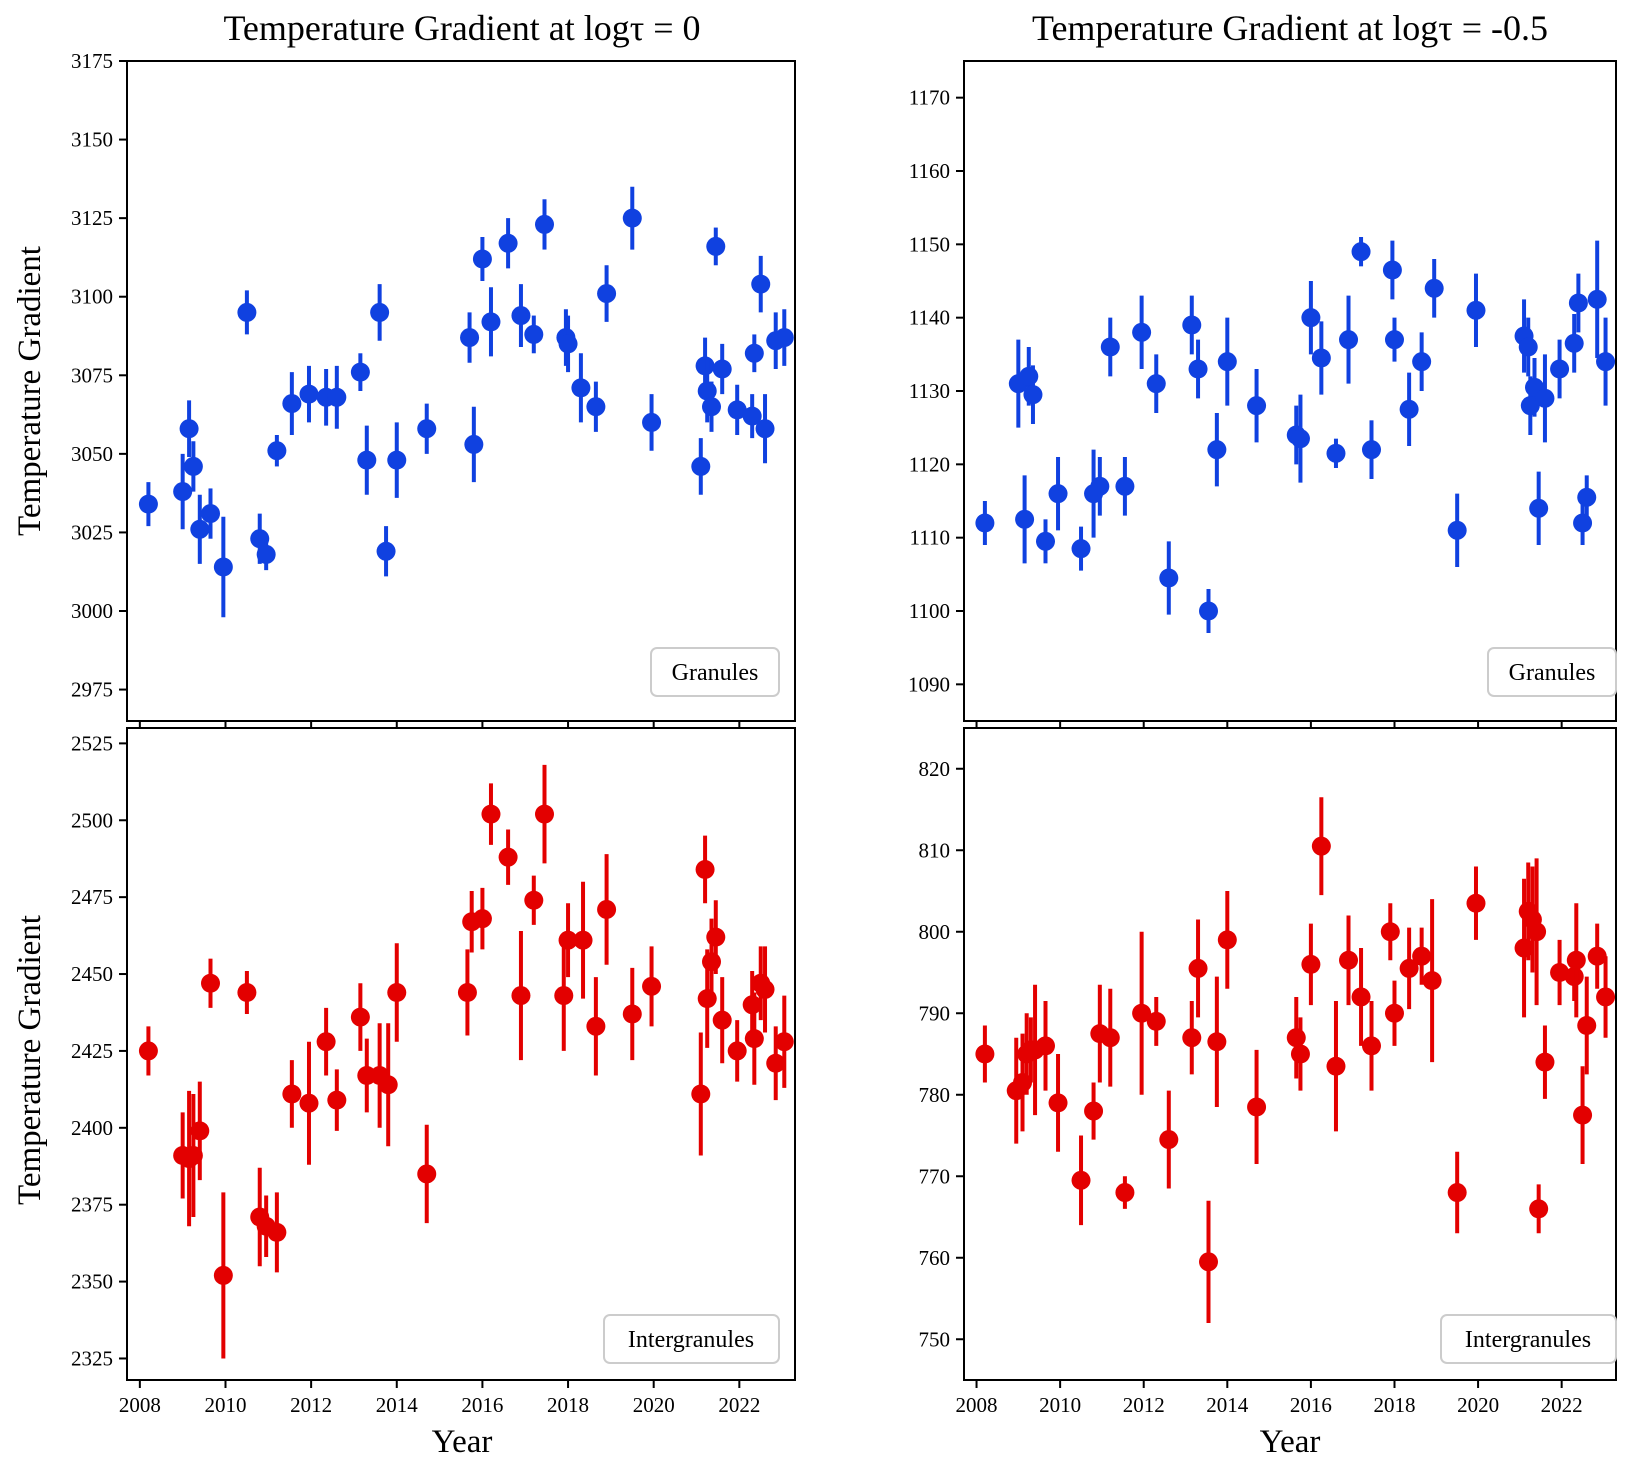 Image resolution: width=1635 pixels, height=1476 pixels. What do you see at coordinates (568, 1405) in the screenshot?
I see `x-tick-label: 2018` at bounding box center [568, 1405].